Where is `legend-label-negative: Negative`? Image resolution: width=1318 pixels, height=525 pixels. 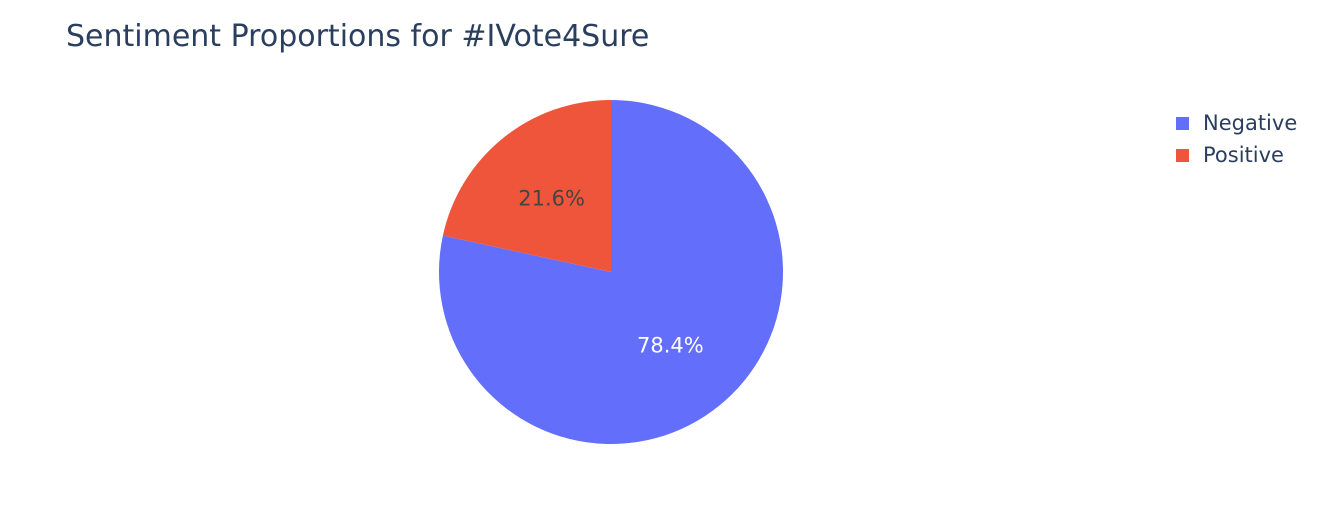
legend-label-negative: Negative is located at coordinates (1250, 123).